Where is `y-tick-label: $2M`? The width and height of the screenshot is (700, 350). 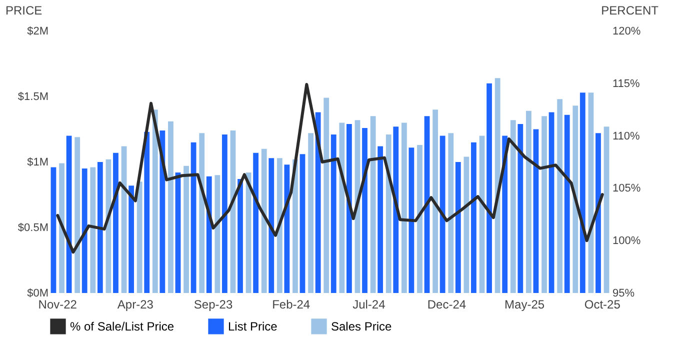 y-tick-label: $2M is located at coordinates (37, 32).